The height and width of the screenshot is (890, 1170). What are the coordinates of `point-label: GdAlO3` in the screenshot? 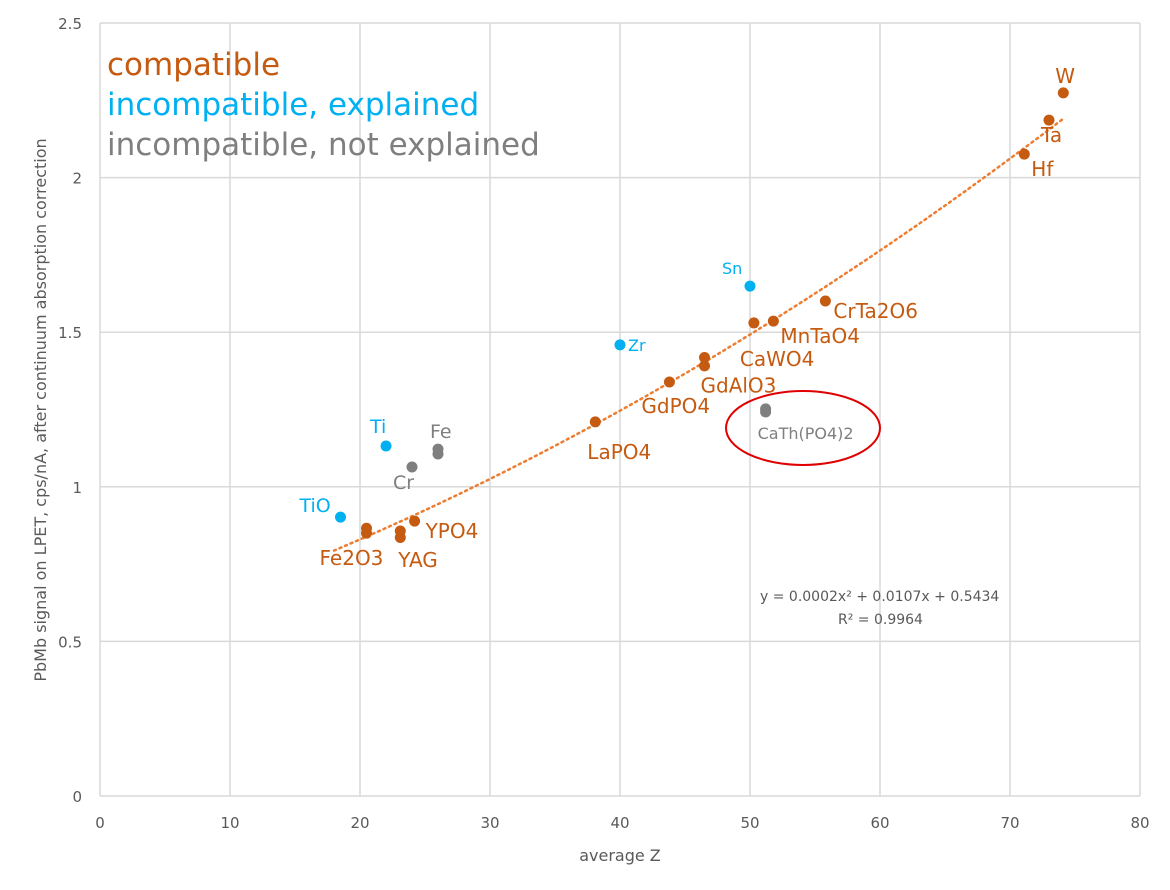 It's located at (739, 386).